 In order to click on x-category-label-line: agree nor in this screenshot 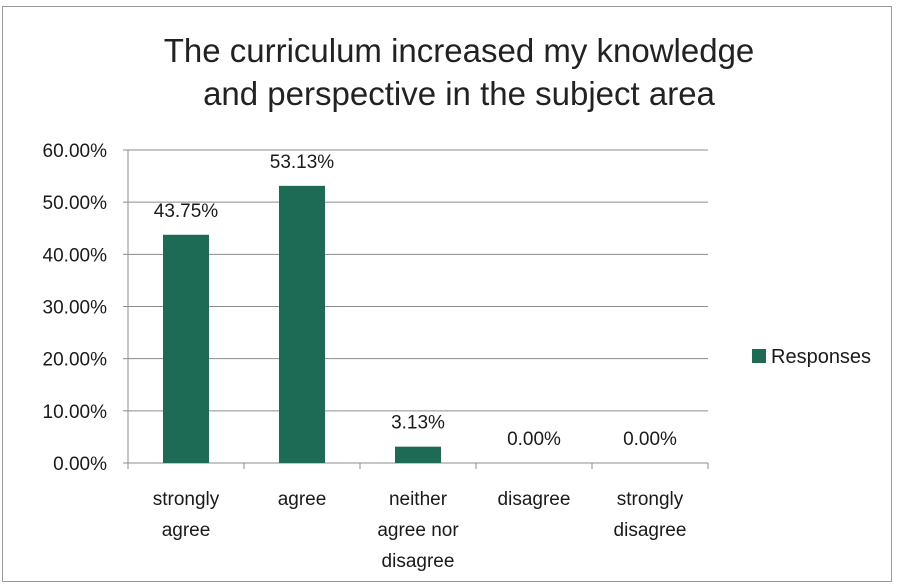, I will do `click(418, 530)`.